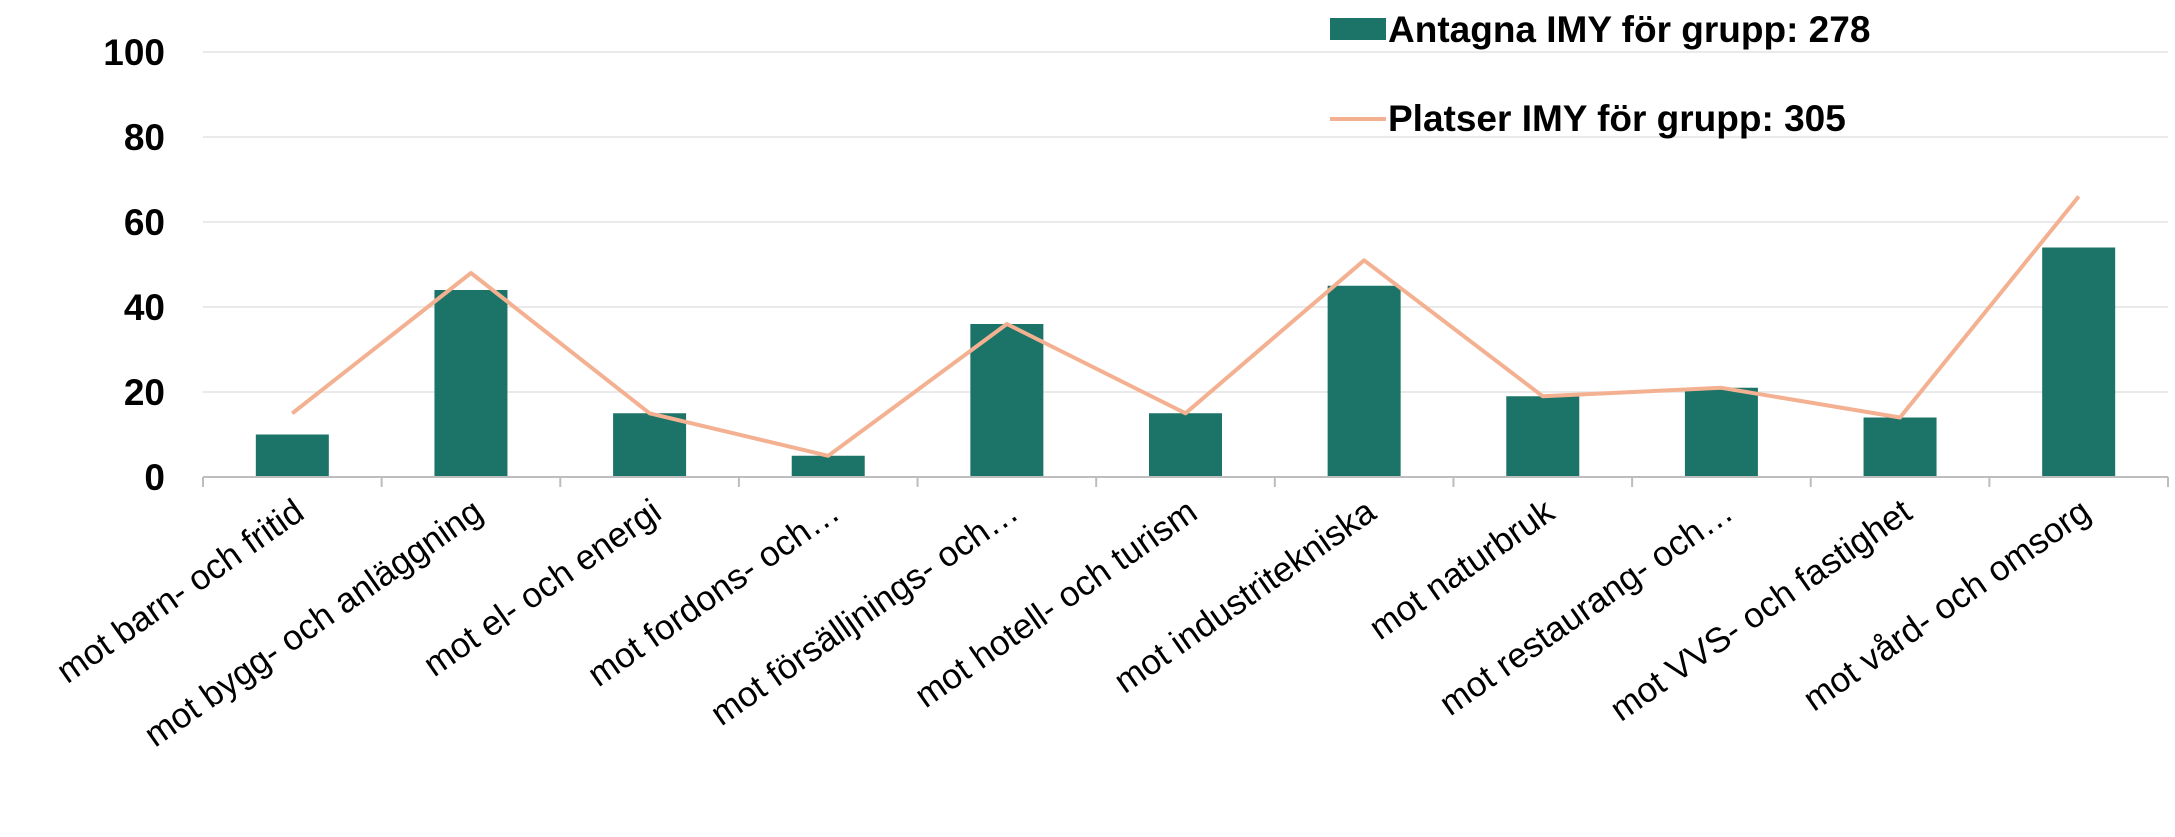 This screenshot has width=2175, height=837. I want to click on legend-label-antagna: Antagna IMY för grupp: 278, so click(1629, 29).